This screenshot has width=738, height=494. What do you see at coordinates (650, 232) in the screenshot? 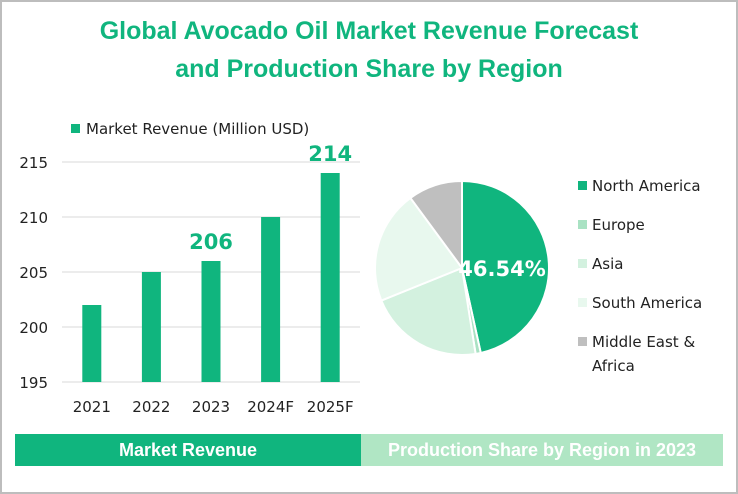
I see `legend-item: Europe` at bounding box center [650, 232].